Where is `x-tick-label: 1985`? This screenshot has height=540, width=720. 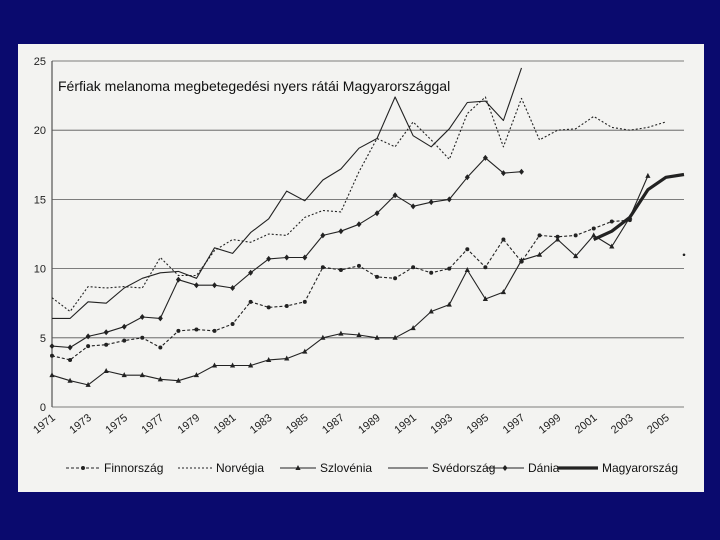 x-tick-label: 1985 is located at coordinates (297, 424).